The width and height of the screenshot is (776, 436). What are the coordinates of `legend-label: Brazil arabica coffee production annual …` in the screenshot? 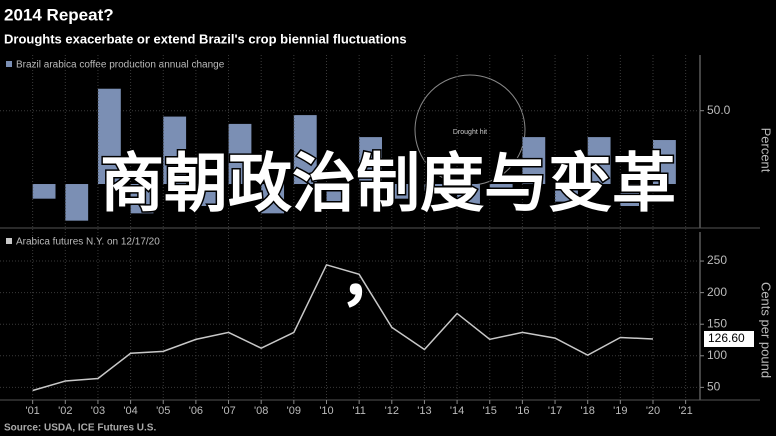 It's located at (120, 65).